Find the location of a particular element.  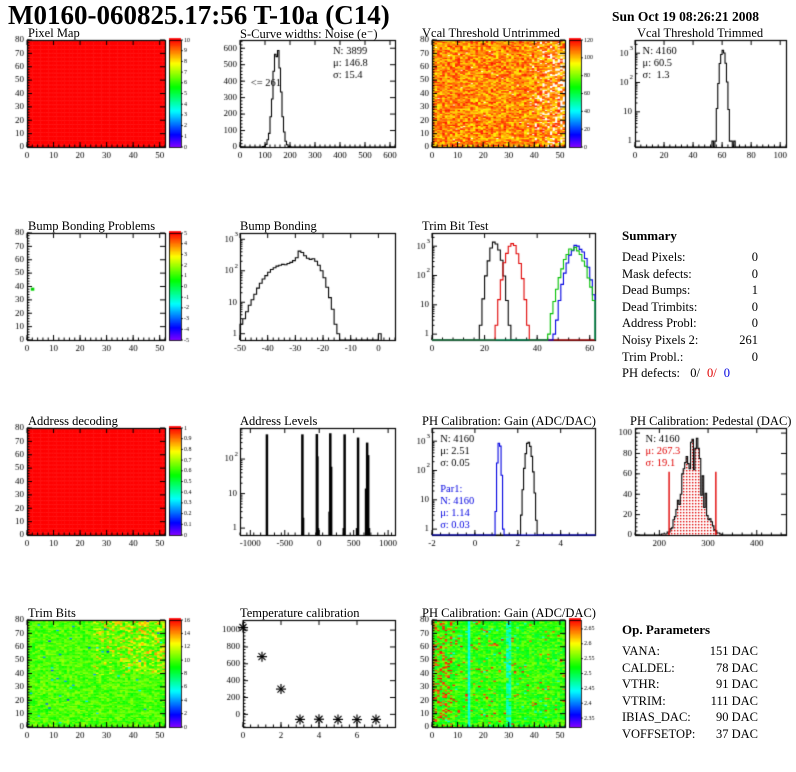

address-levels-canvas is located at coordinates (309, 497).